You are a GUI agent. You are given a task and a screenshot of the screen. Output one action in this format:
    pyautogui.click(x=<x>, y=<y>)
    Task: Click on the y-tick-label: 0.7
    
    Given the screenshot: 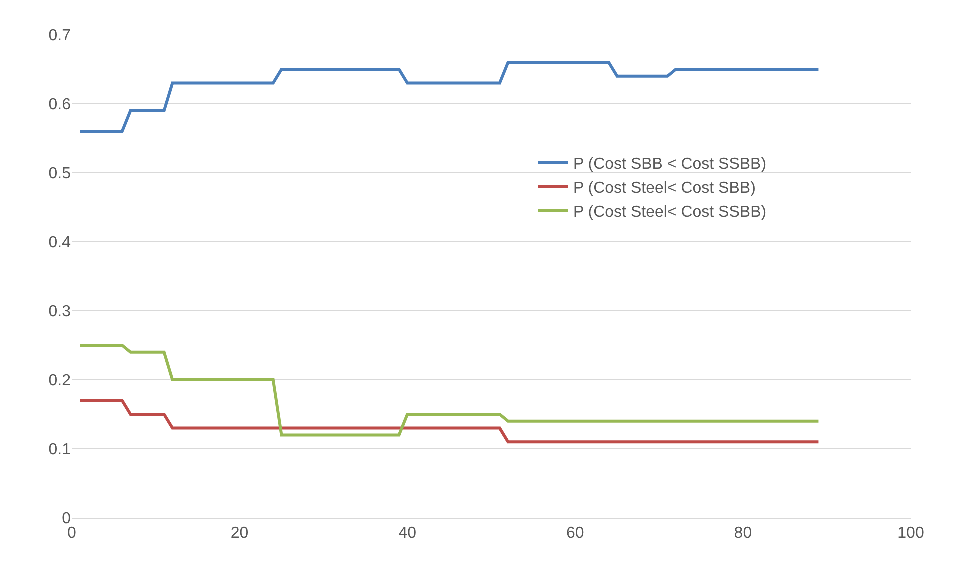 What is the action you would take?
    pyautogui.click(x=60, y=36)
    